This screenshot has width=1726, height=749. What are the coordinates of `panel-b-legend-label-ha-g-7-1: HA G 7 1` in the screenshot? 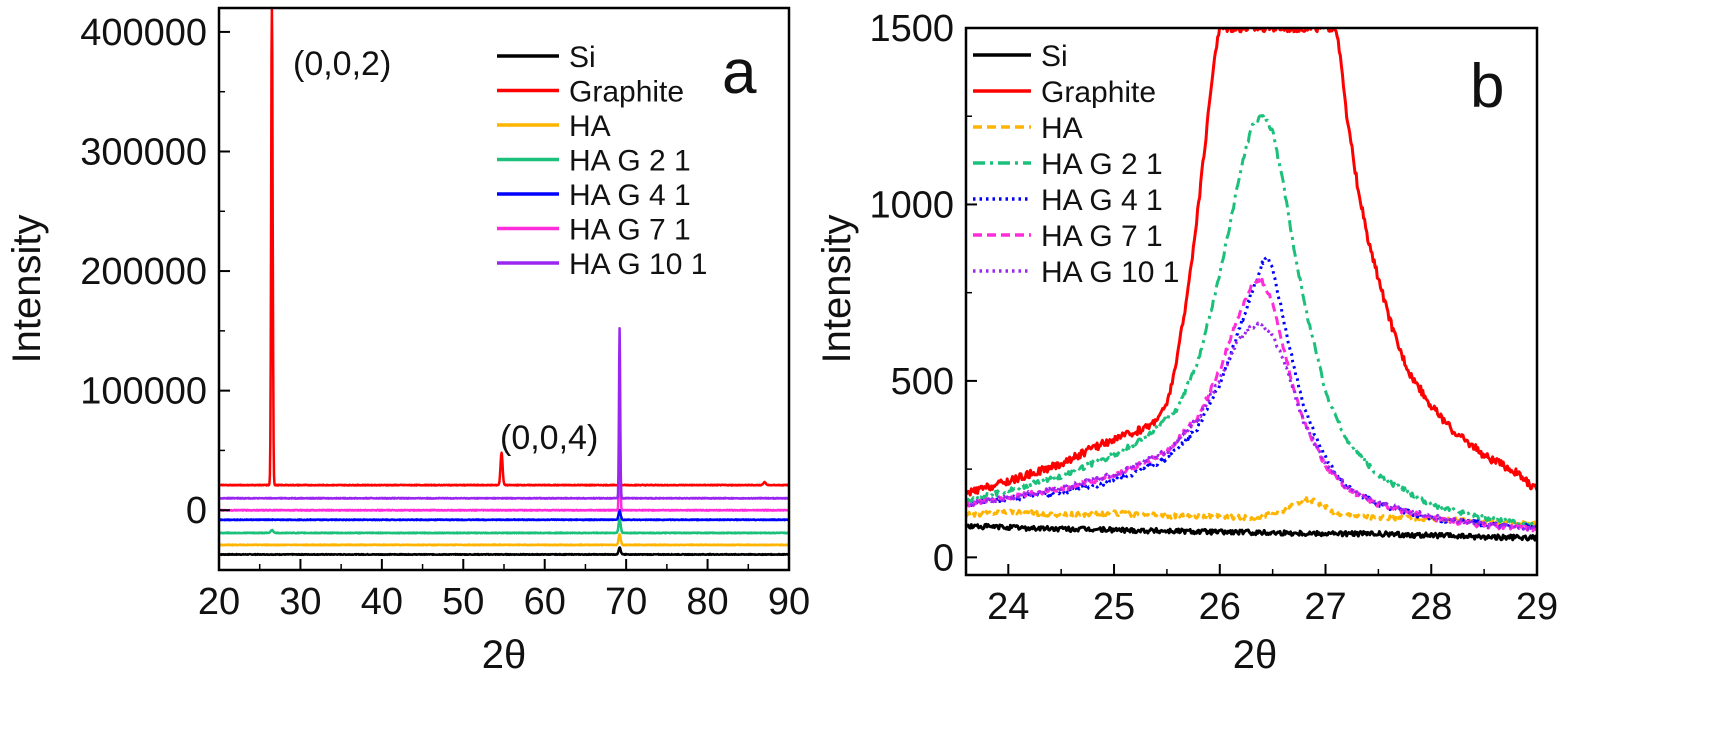 It's located at (1102, 236).